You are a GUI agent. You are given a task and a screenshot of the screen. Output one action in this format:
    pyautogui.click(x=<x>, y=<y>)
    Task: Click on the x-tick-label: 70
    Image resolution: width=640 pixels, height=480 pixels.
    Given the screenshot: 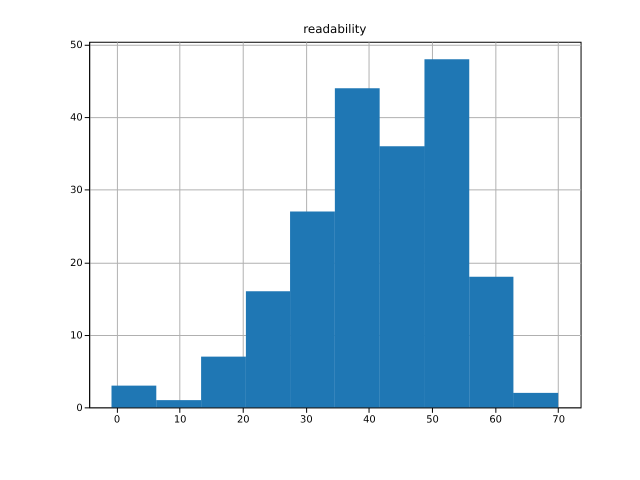 What is the action you would take?
    pyautogui.click(x=559, y=420)
    